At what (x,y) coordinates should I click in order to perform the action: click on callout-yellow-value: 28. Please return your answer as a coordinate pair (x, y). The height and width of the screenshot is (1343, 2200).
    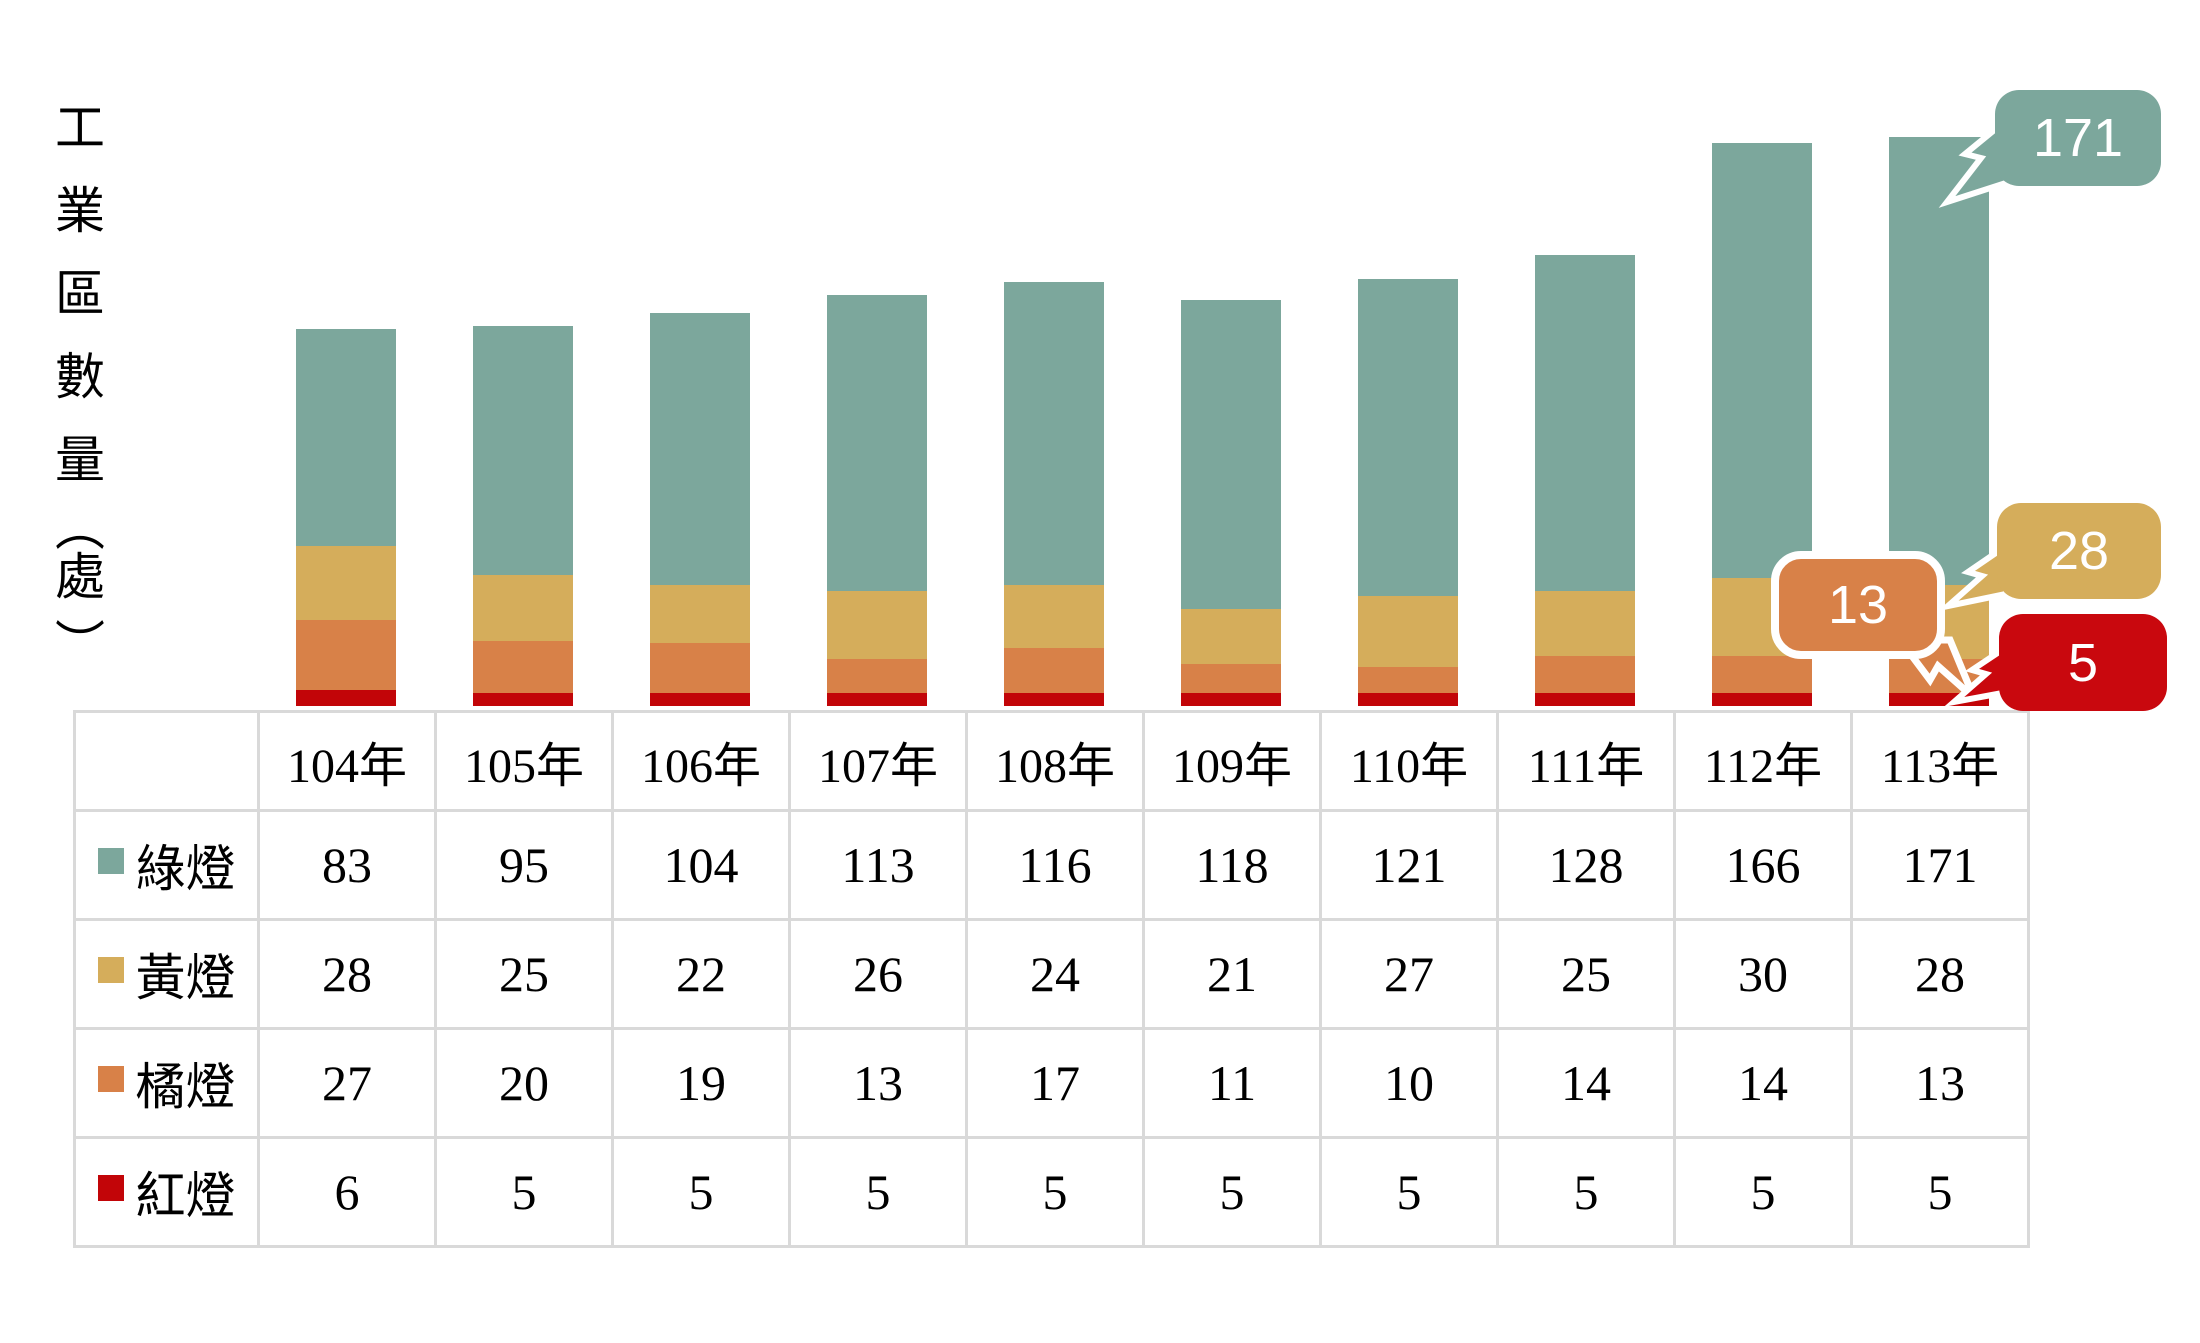
    Looking at the image, I should click on (2079, 551).